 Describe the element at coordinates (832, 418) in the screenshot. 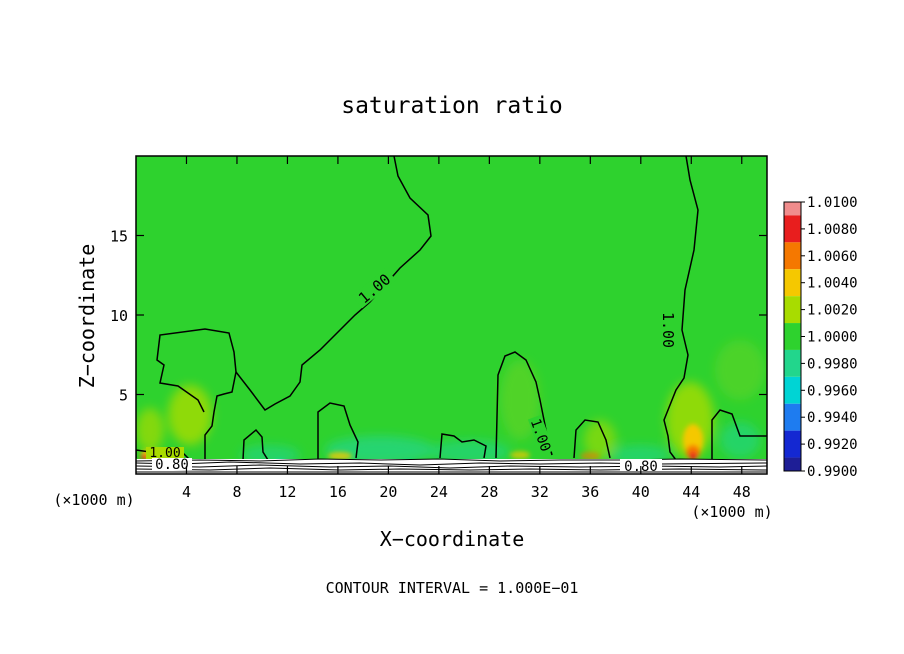

I see `colorbar-label: 0.9940` at that location.